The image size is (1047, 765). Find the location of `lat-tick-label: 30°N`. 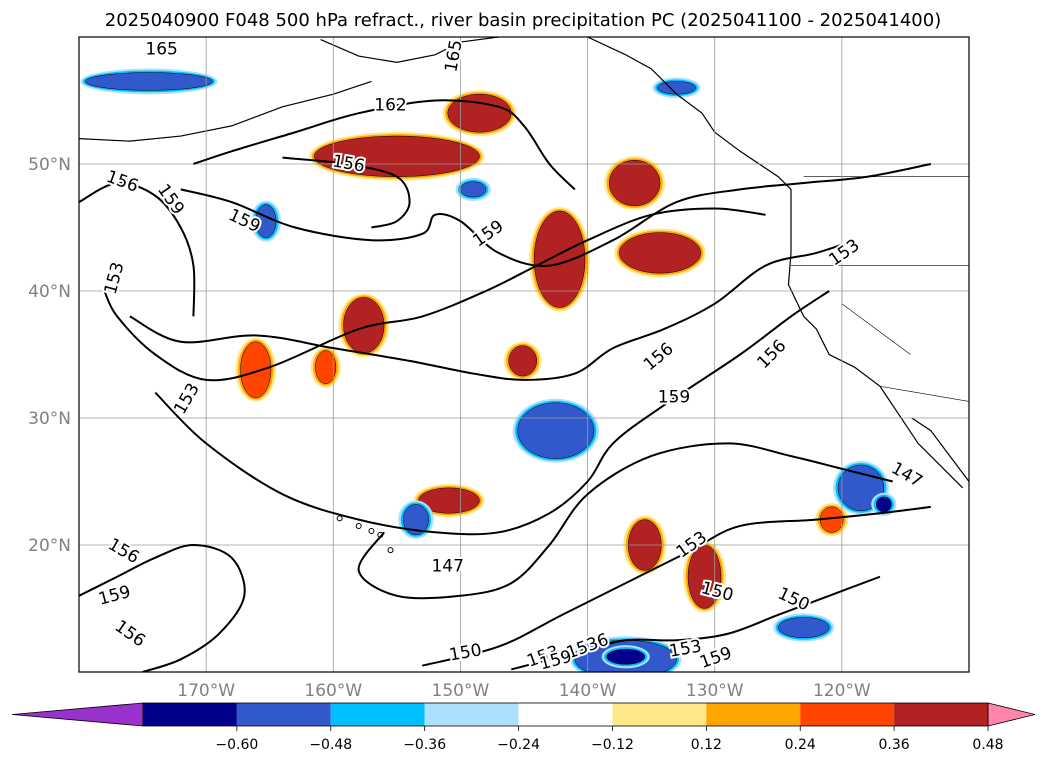

lat-tick-label: 30°N is located at coordinates (49, 419).